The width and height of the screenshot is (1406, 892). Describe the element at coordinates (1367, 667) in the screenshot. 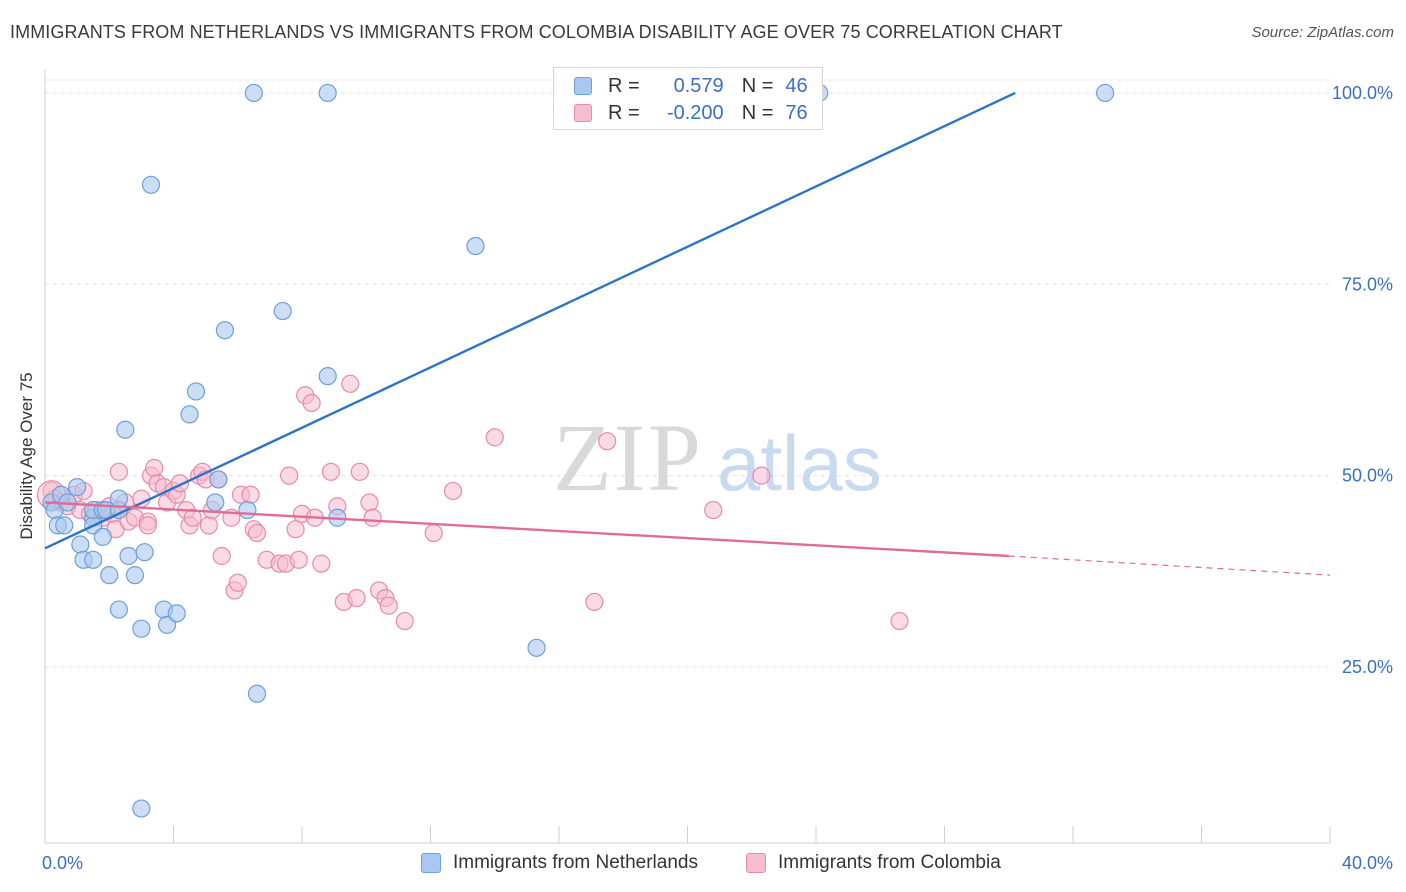

I see `y-tick-label: 25.0%` at that location.